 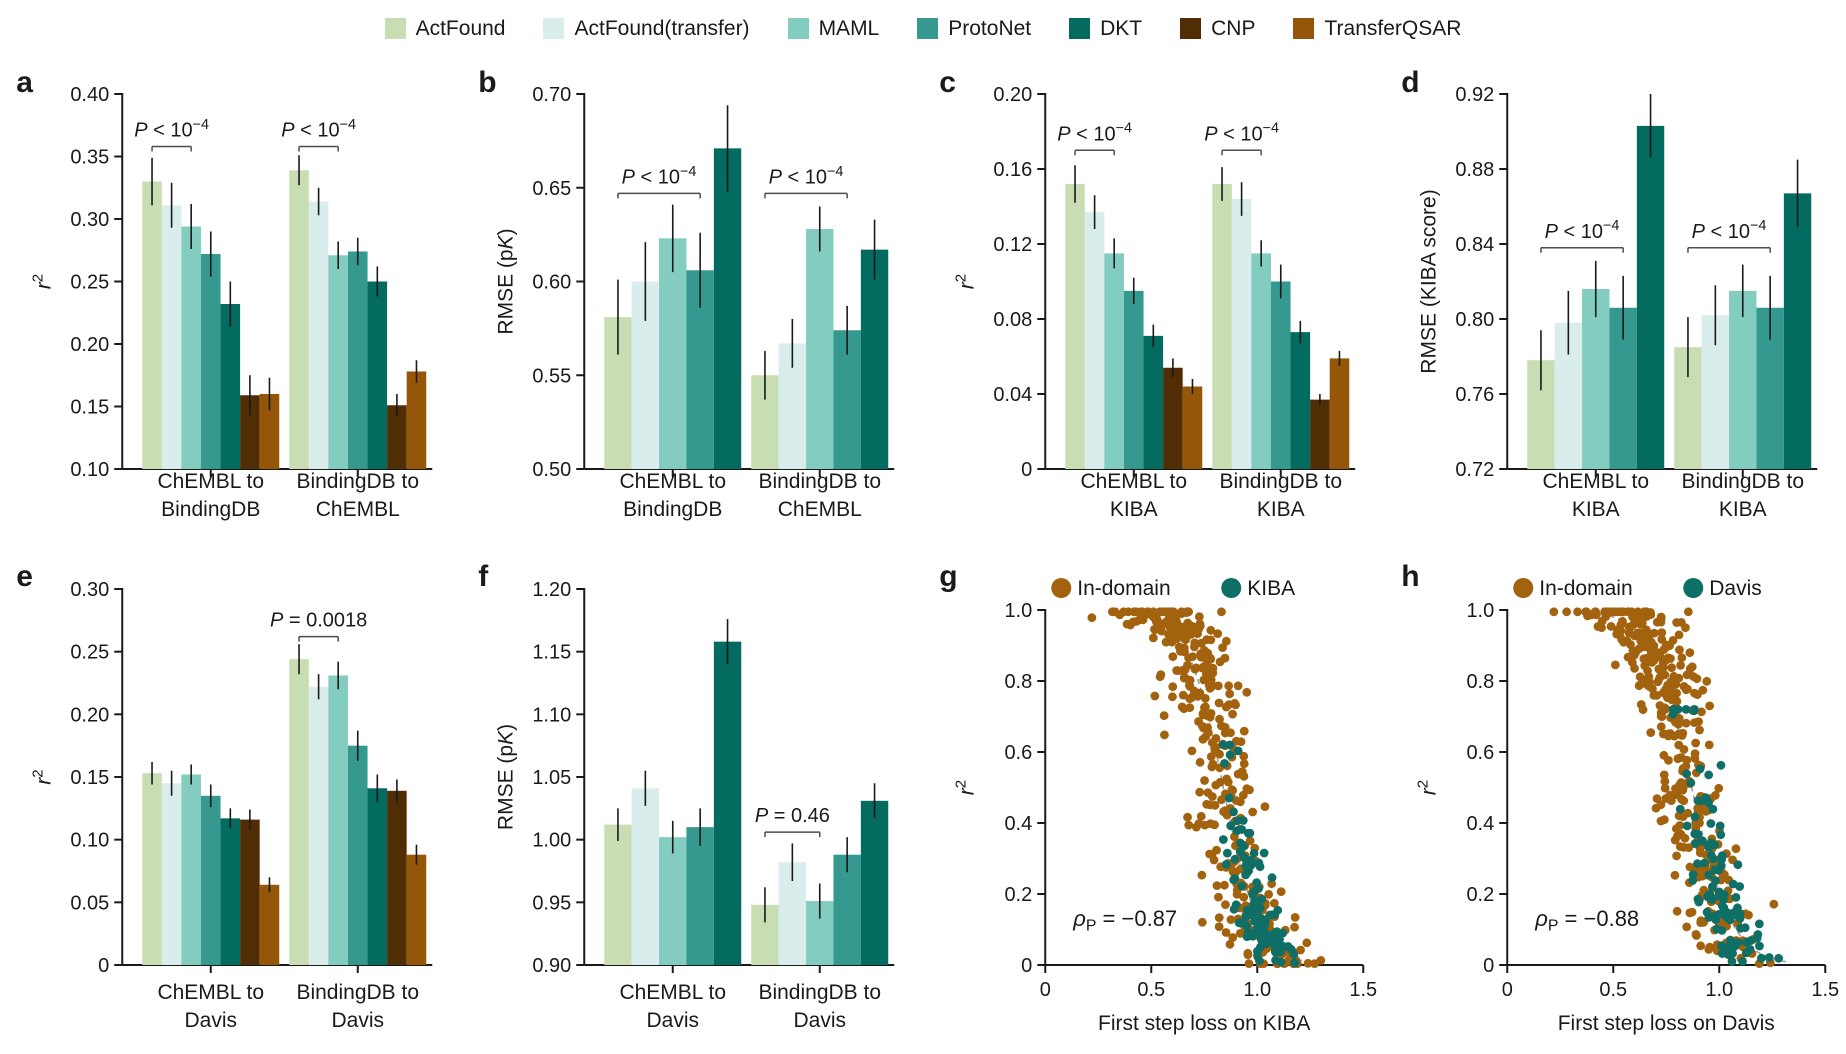 I want to click on y-tick-label: 0.84, so click(x=1474, y=245).